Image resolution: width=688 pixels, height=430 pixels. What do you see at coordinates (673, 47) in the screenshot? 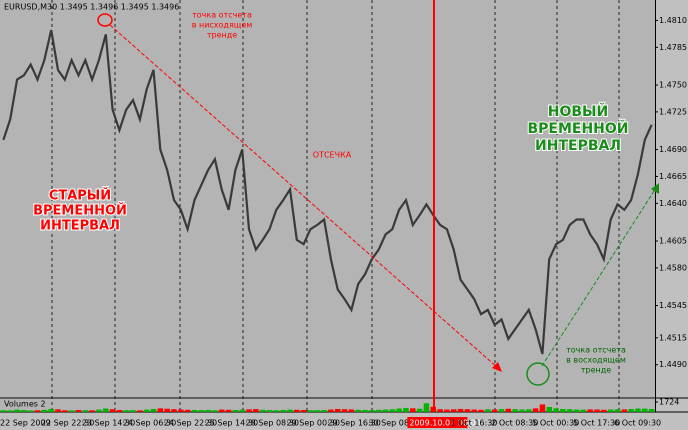
I see `y-tick-label: 1.4785` at bounding box center [673, 47].